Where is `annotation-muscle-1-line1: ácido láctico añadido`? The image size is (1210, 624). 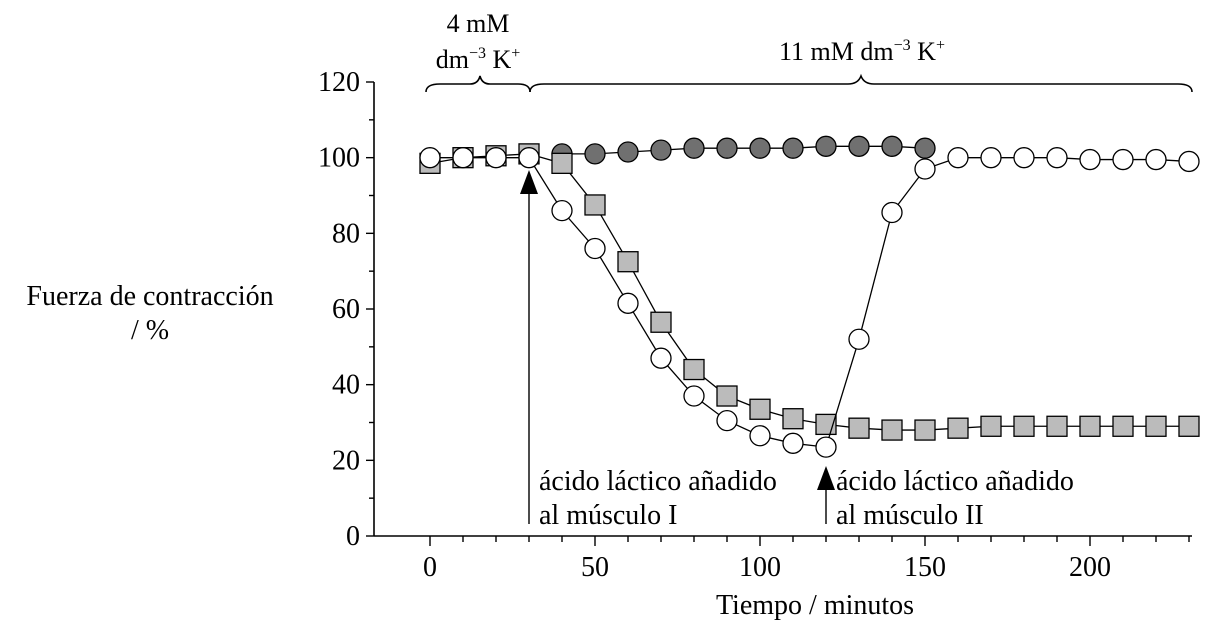 annotation-muscle-1-line1: ácido láctico añadido is located at coordinates (658, 481).